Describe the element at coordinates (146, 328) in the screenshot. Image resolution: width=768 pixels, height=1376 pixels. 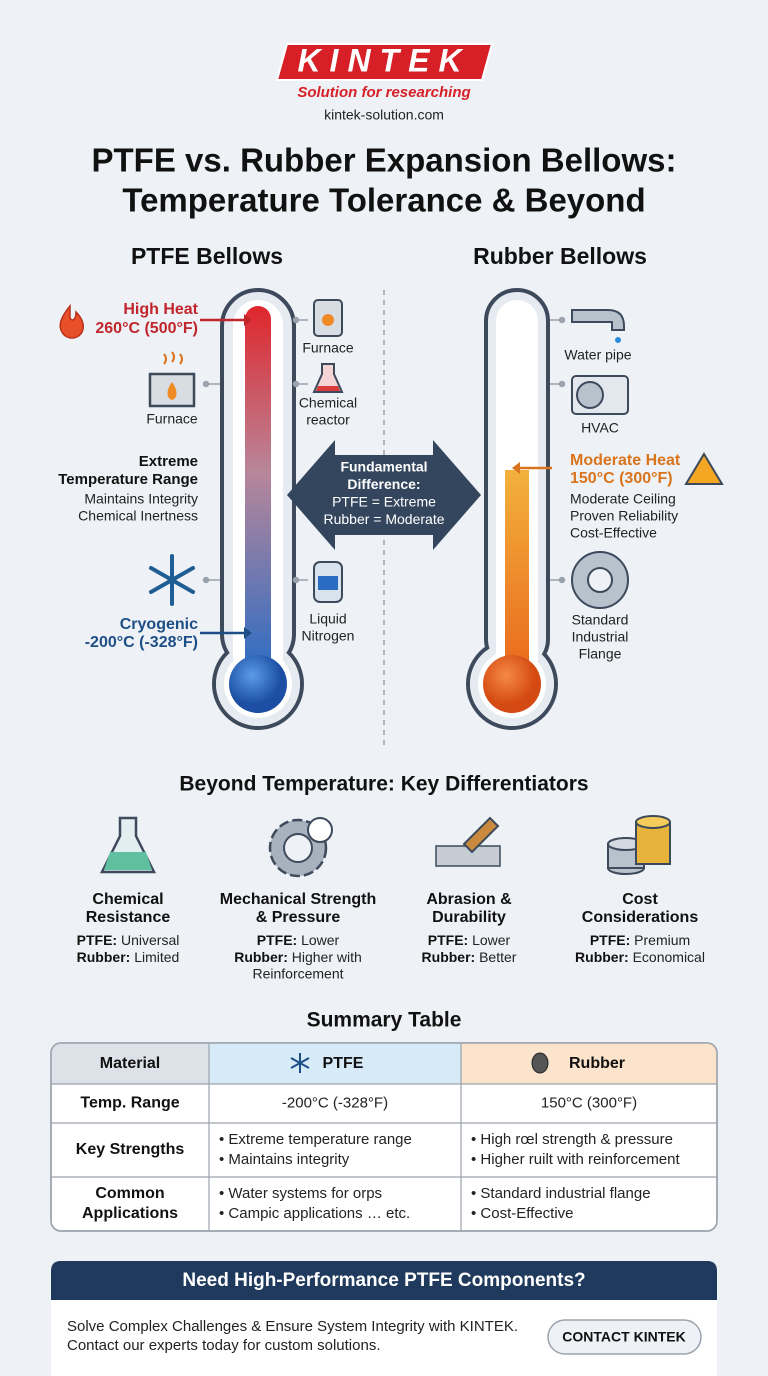
I see `high-heat-temp: 260°C (500°F)` at that location.